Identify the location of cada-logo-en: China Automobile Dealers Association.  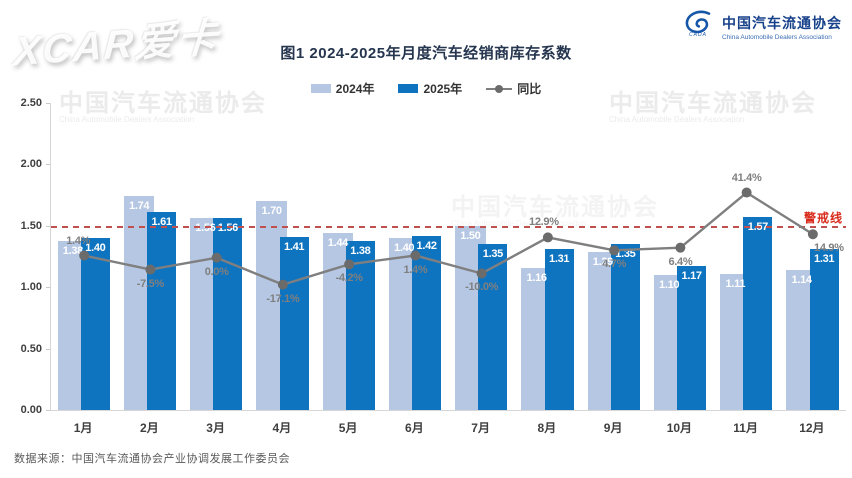
(777, 37).